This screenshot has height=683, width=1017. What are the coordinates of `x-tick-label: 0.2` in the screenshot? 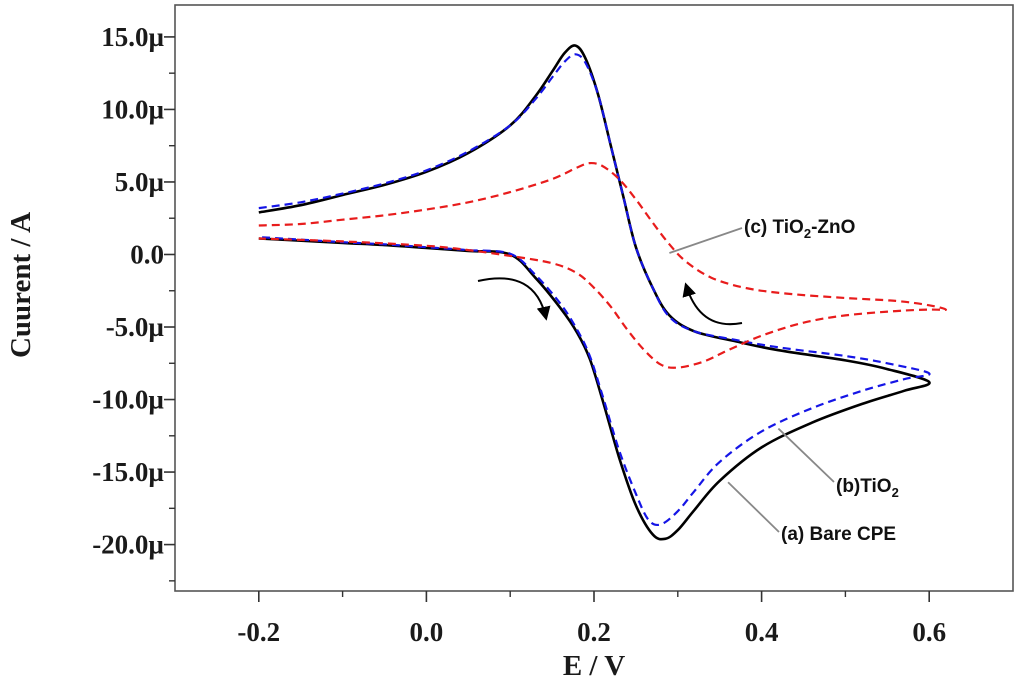 It's located at (594, 632).